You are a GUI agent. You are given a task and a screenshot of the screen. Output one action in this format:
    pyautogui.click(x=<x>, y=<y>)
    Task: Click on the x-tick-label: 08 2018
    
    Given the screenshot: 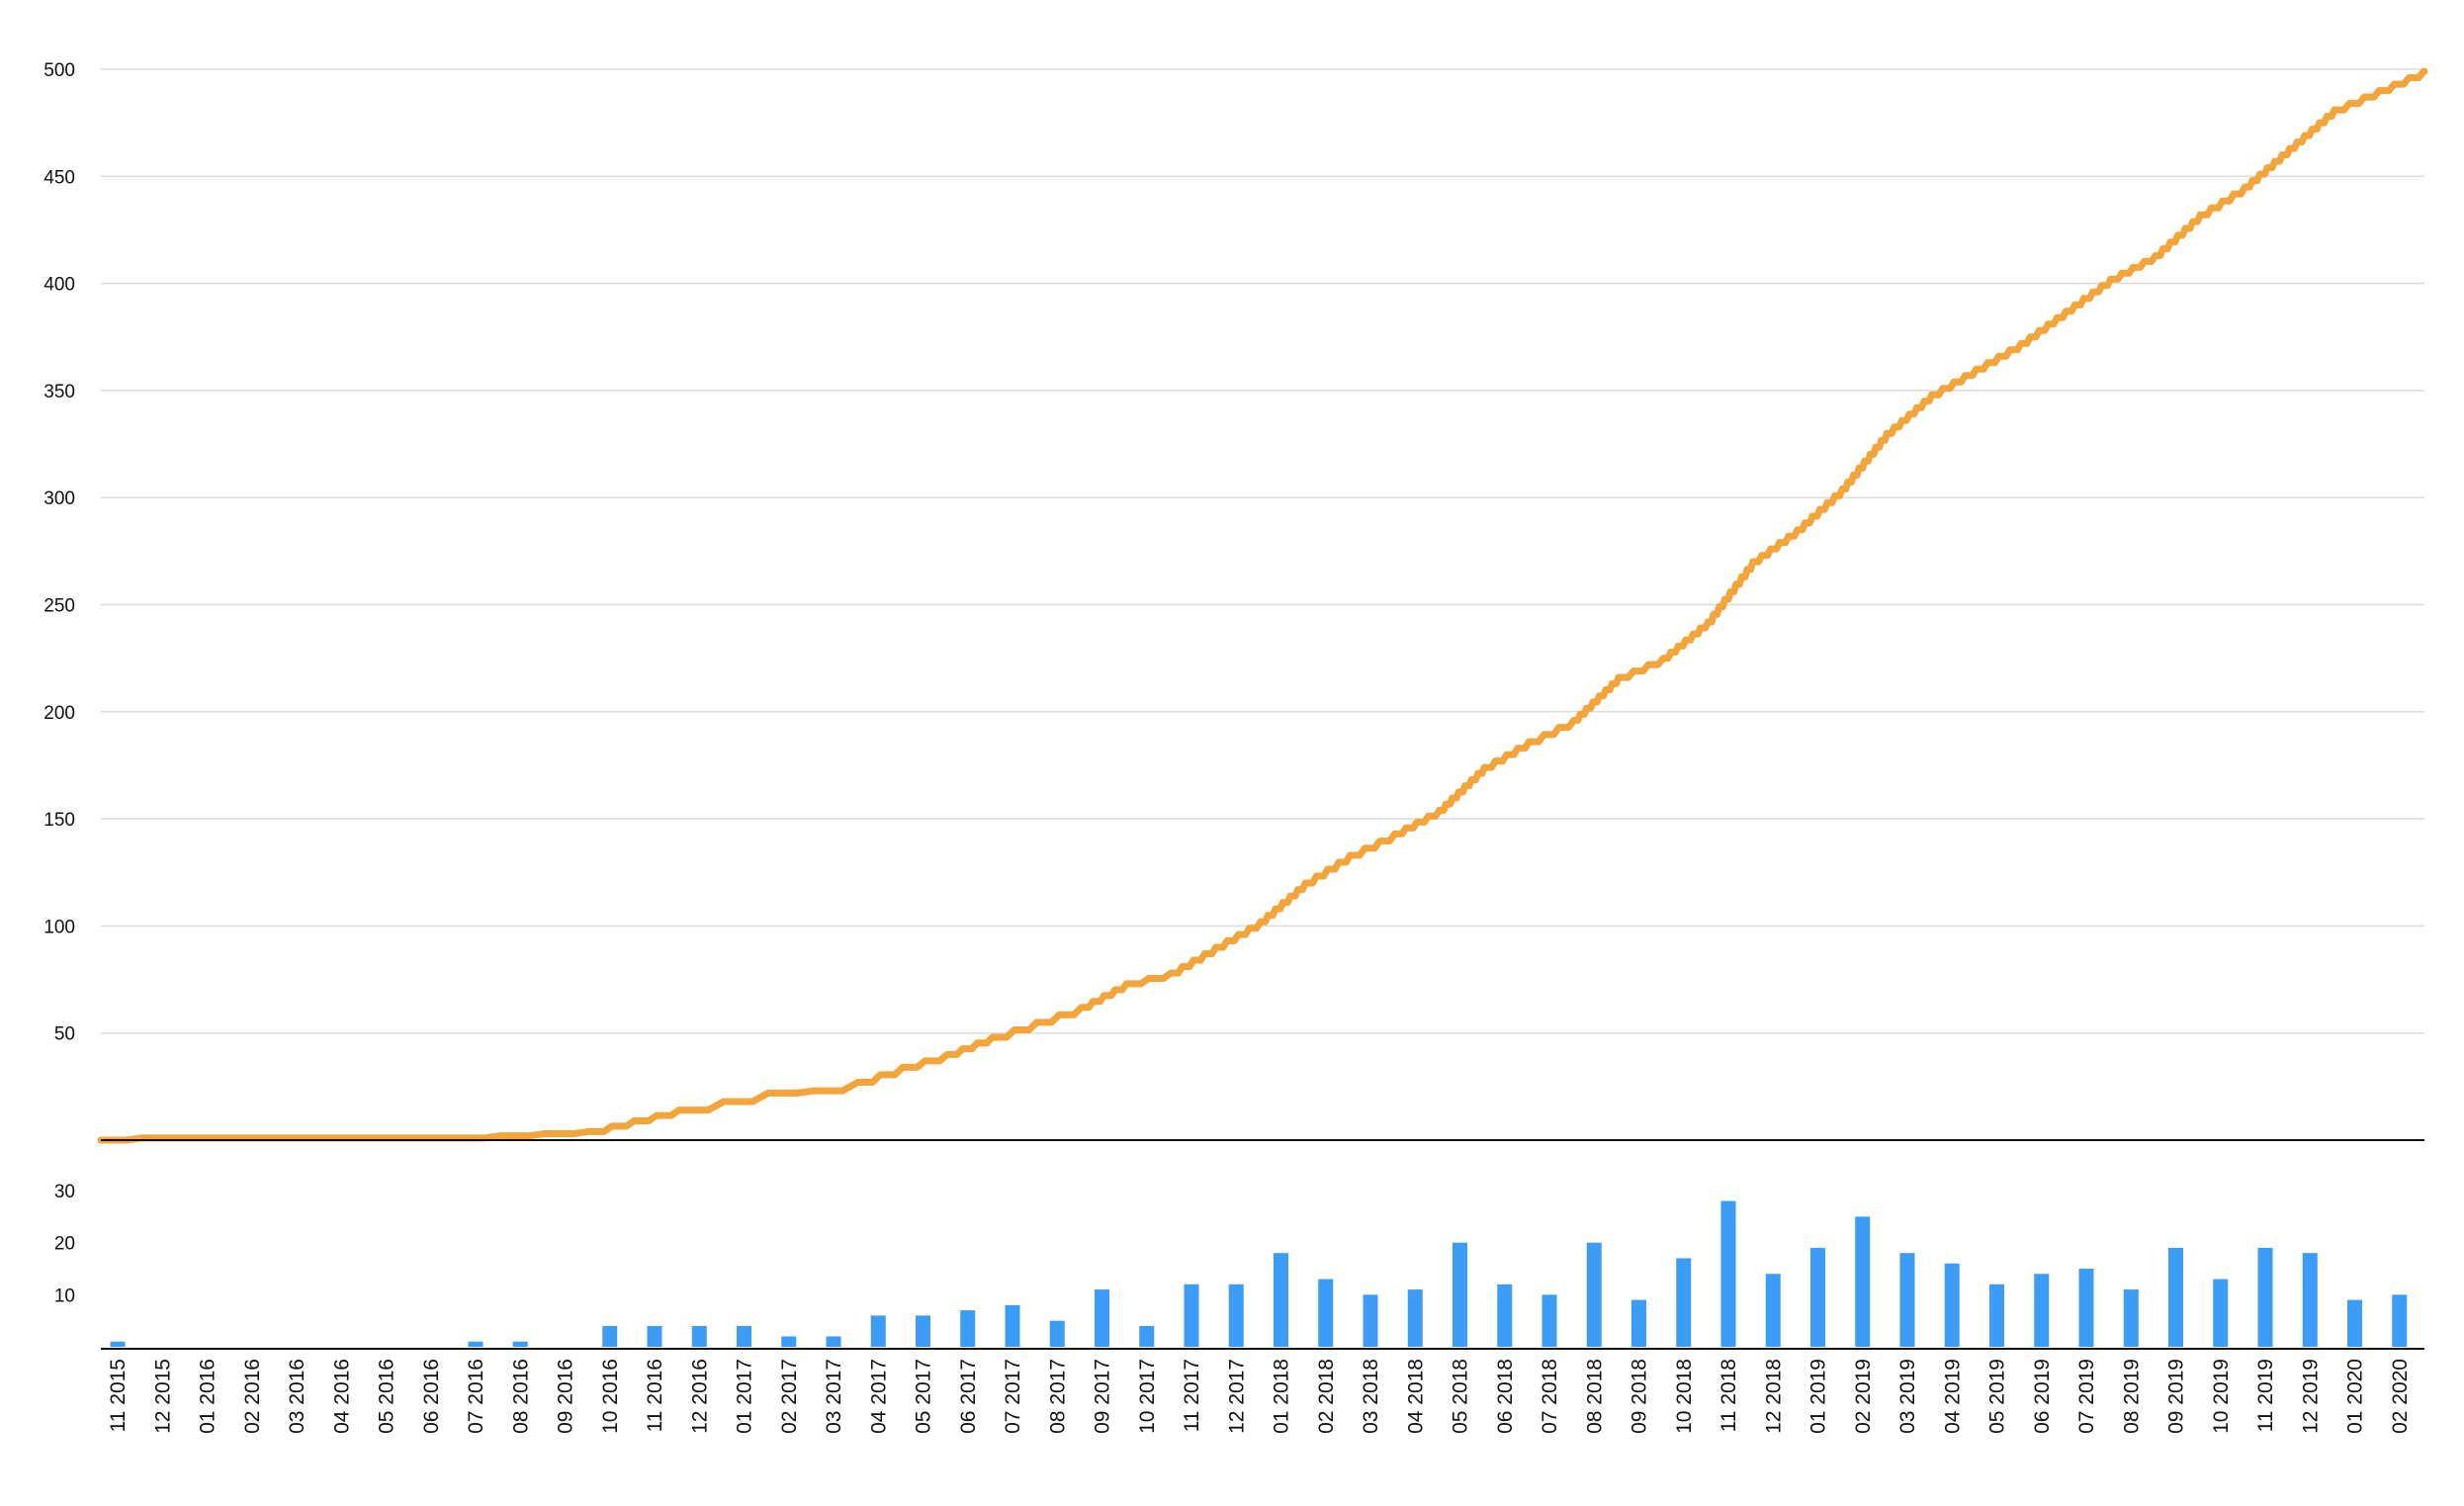 What is the action you would take?
    pyautogui.click(x=1594, y=1396)
    